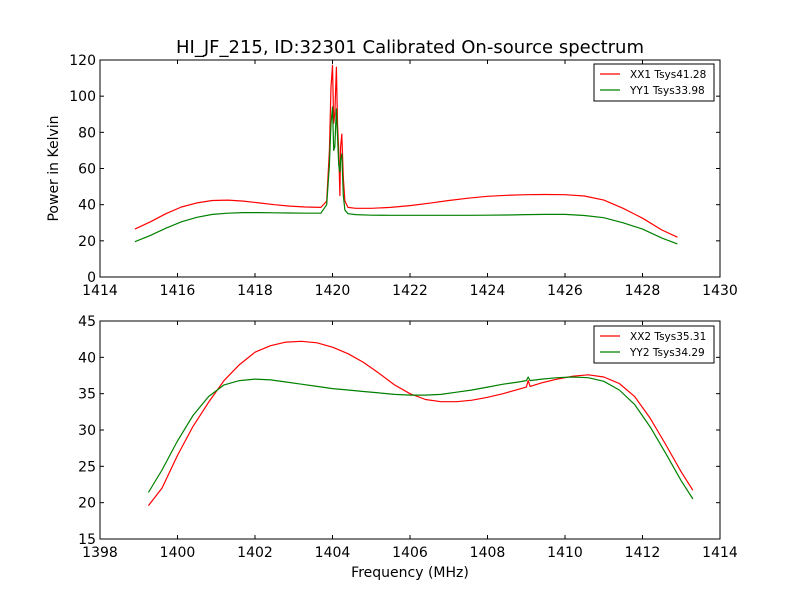 The width and height of the screenshot is (800, 600). What do you see at coordinates (91, 278) in the screenshot?
I see `y-tick-label: 0` at bounding box center [91, 278].